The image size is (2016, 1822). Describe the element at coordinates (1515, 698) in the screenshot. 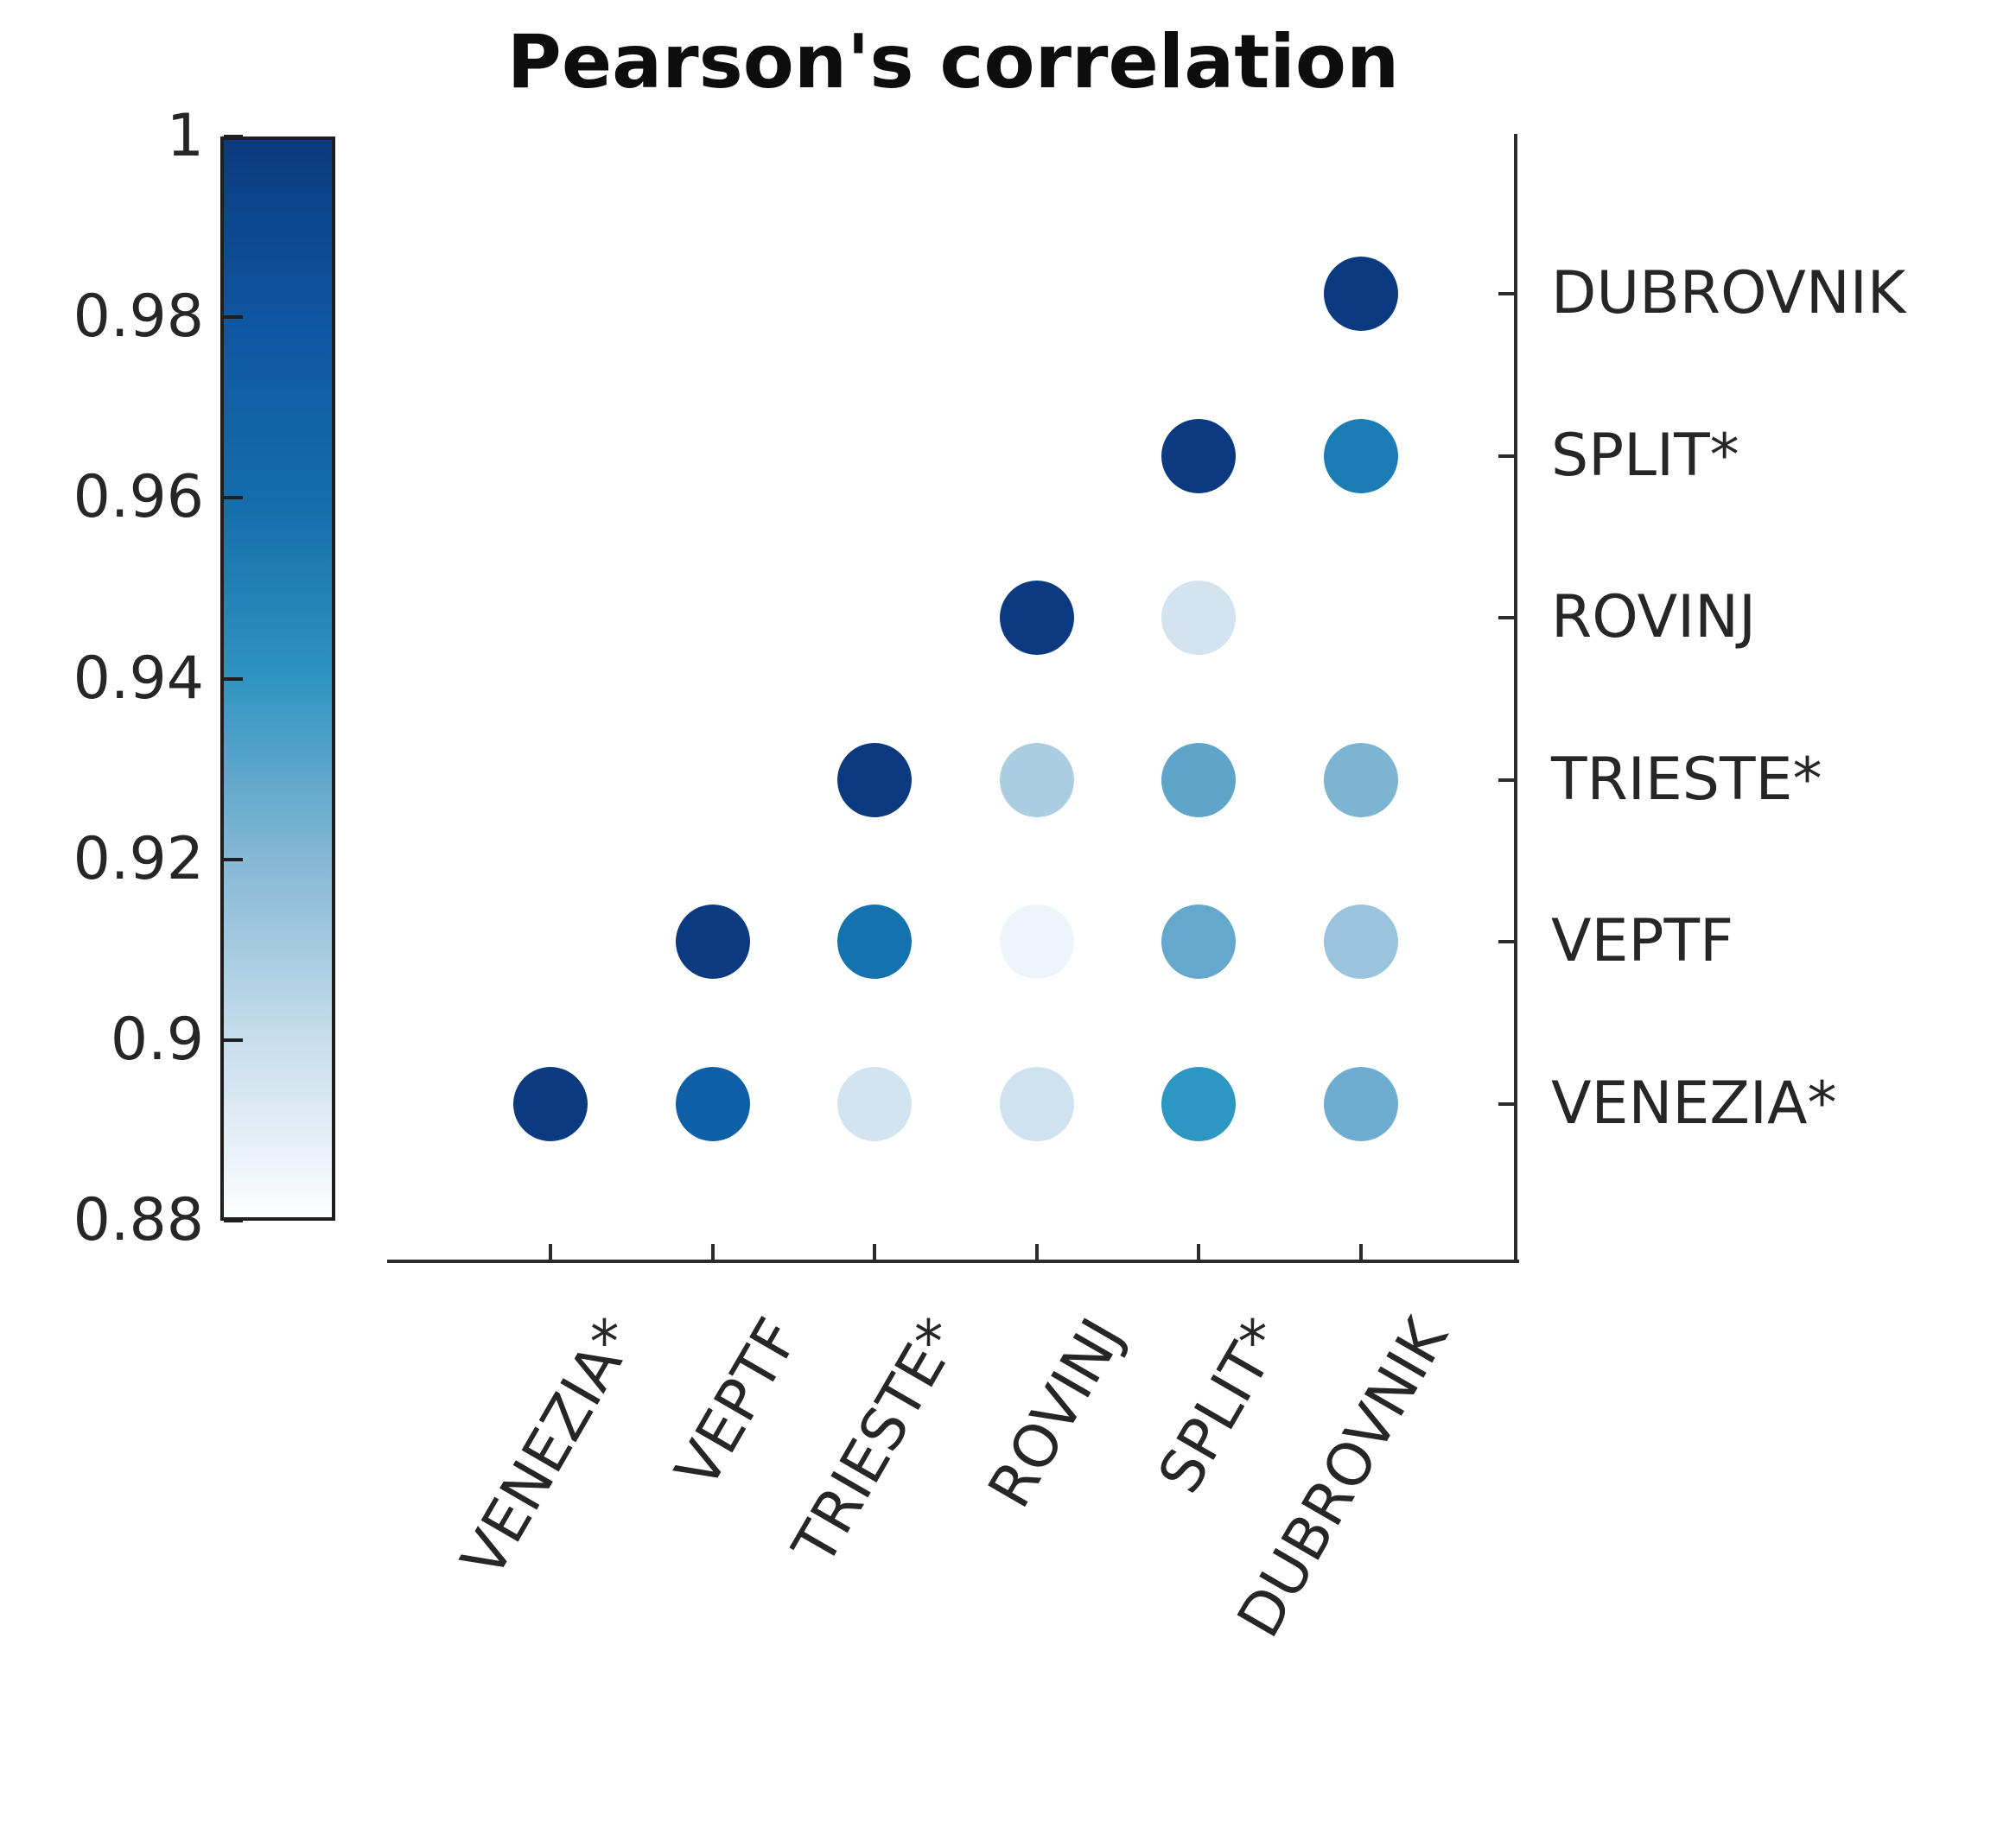

I see `y-axis-line` at that location.